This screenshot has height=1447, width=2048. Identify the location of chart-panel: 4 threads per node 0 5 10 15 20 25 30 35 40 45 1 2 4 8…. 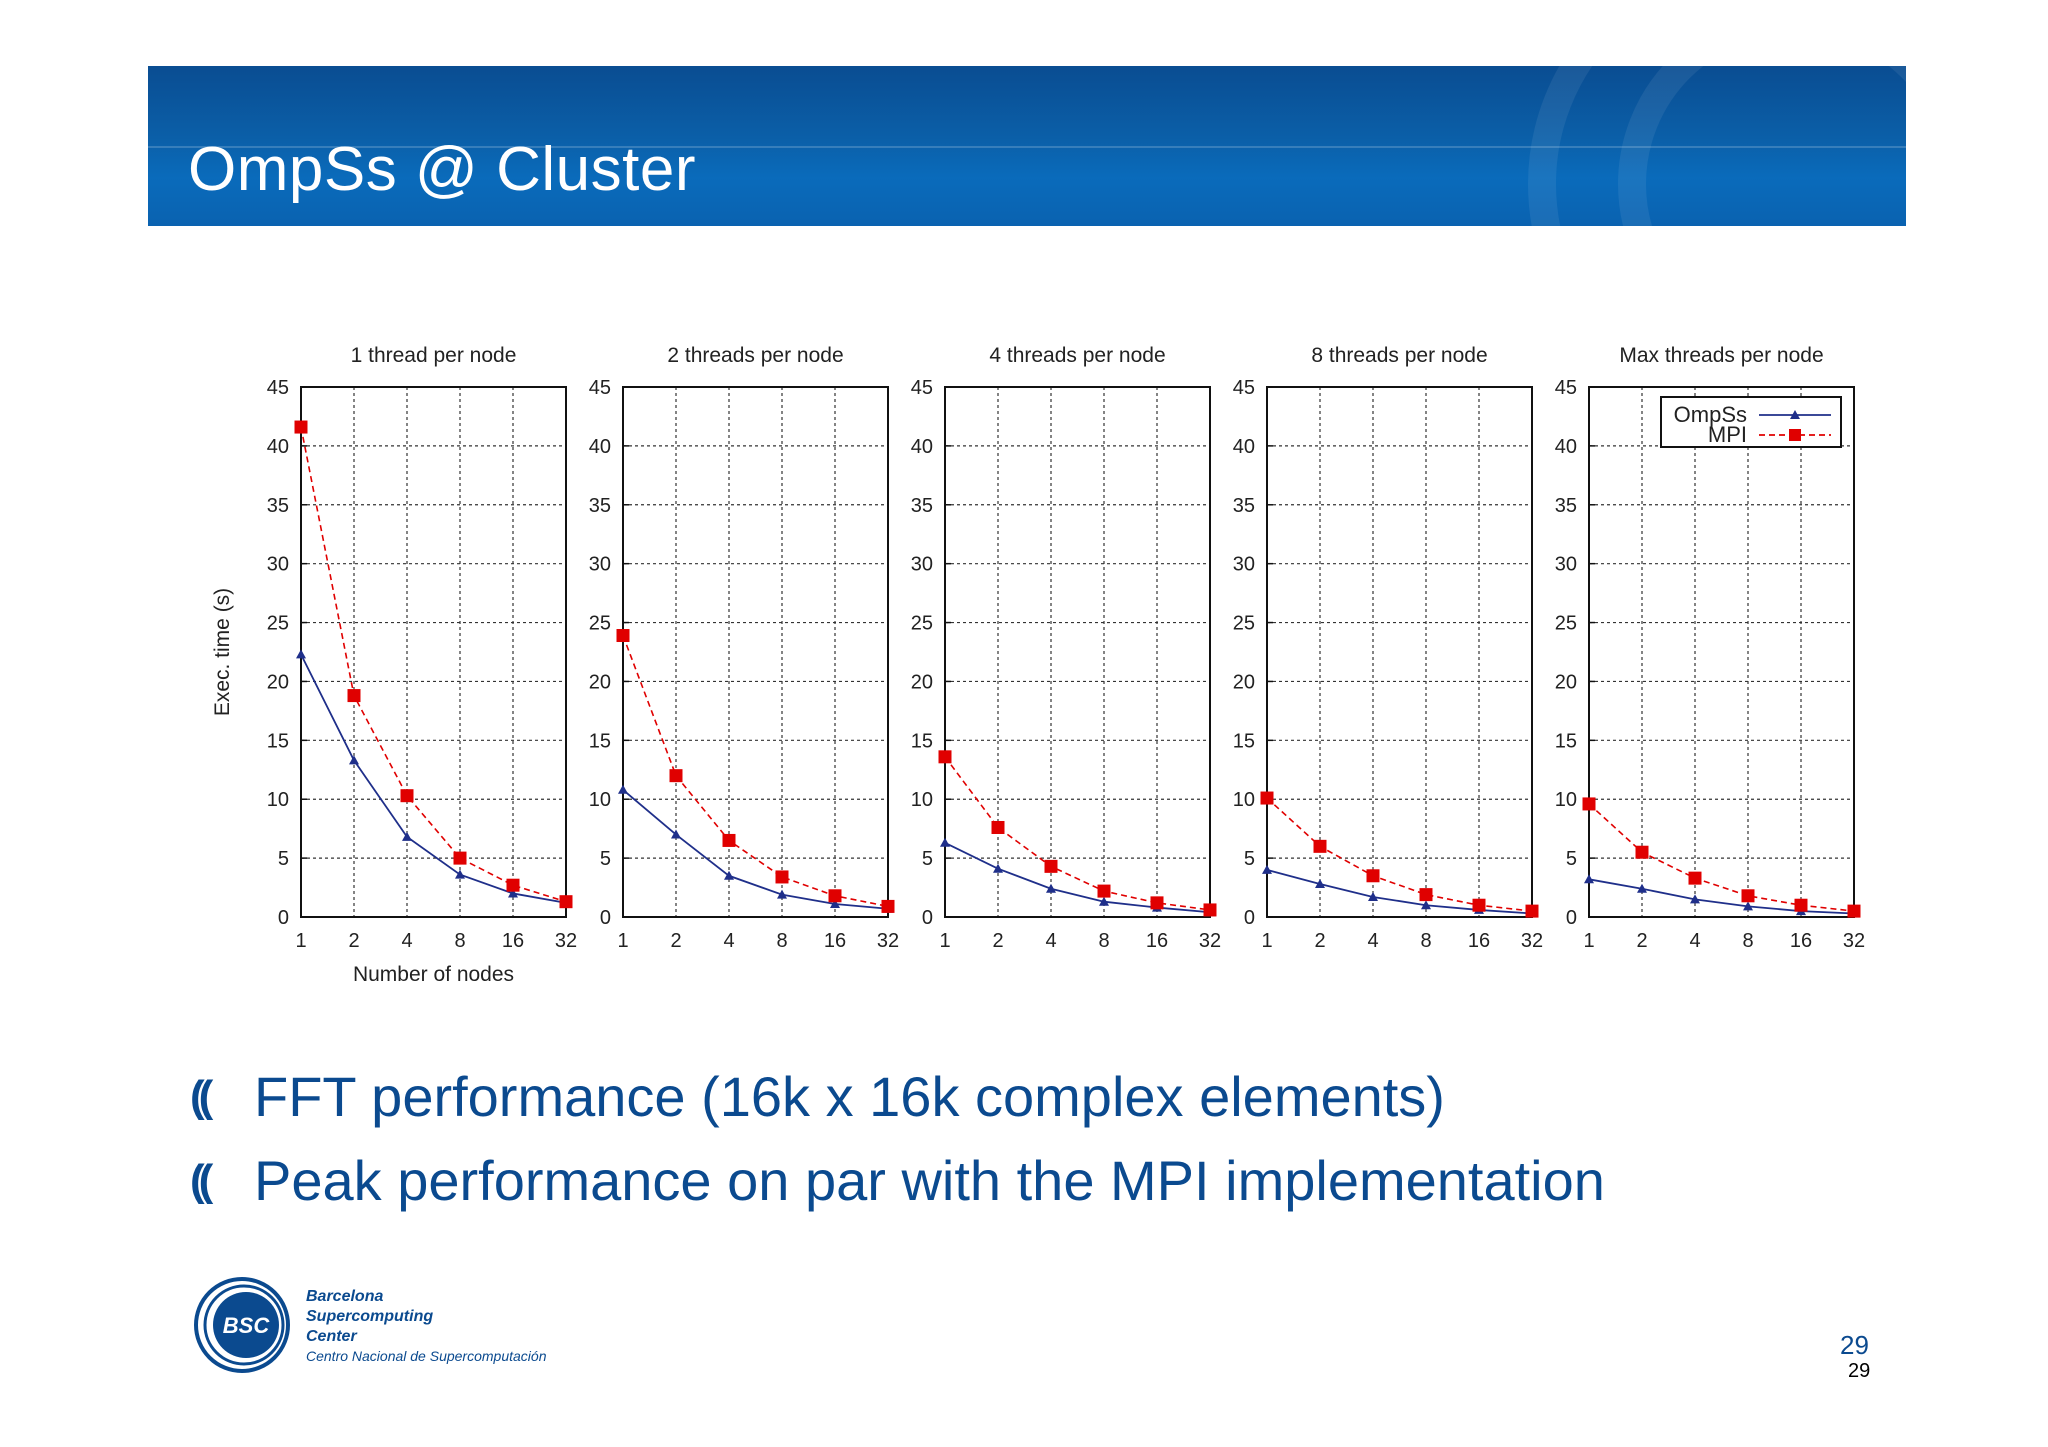
(1066, 648).